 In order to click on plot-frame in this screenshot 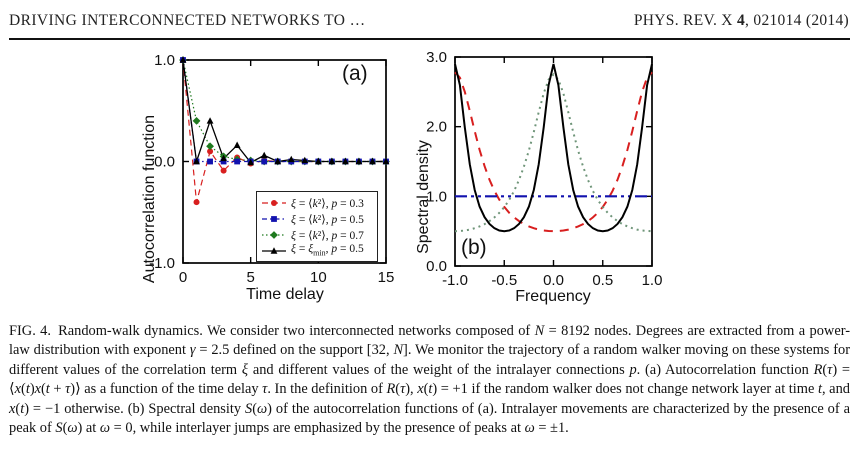, I will do `click(553, 161)`.